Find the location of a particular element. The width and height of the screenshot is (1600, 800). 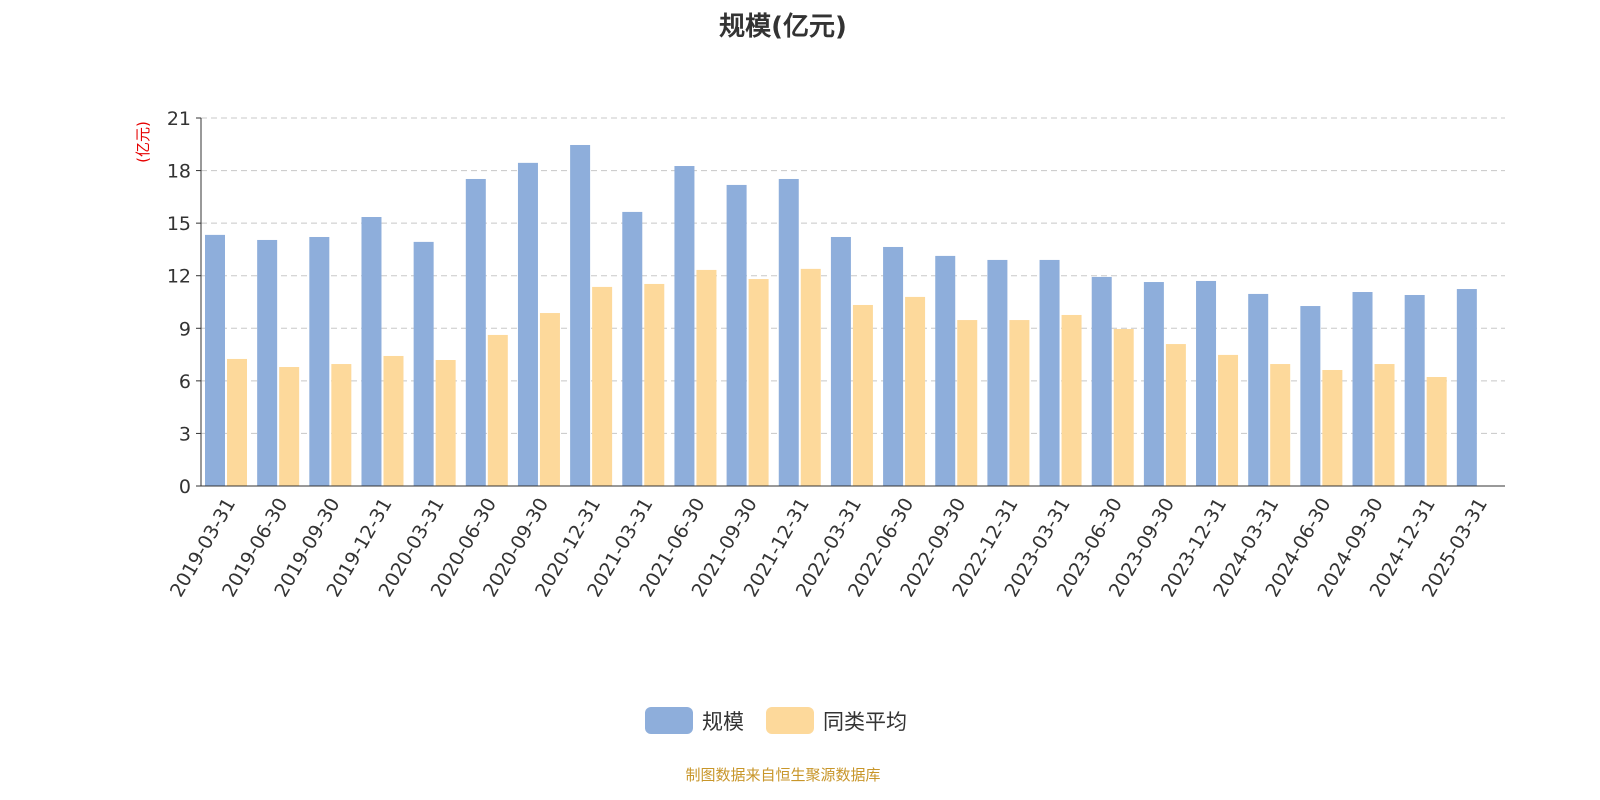

y-tick-label: 6 is located at coordinates (185, 382).